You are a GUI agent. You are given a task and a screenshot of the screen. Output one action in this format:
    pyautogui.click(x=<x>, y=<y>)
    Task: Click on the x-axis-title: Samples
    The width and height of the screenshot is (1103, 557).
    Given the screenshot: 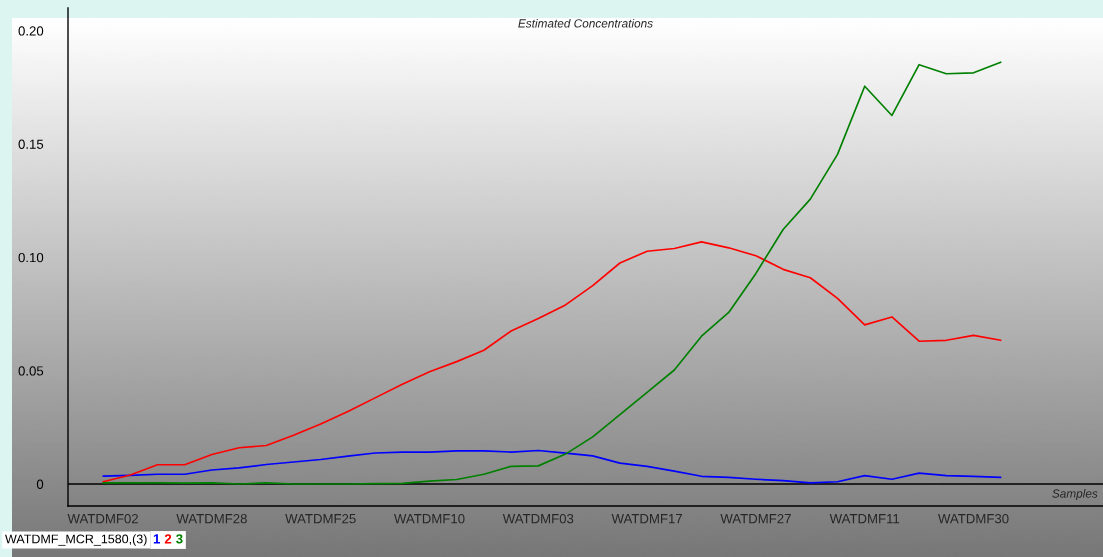 What is the action you would take?
    pyautogui.click(x=1075, y=495)
    